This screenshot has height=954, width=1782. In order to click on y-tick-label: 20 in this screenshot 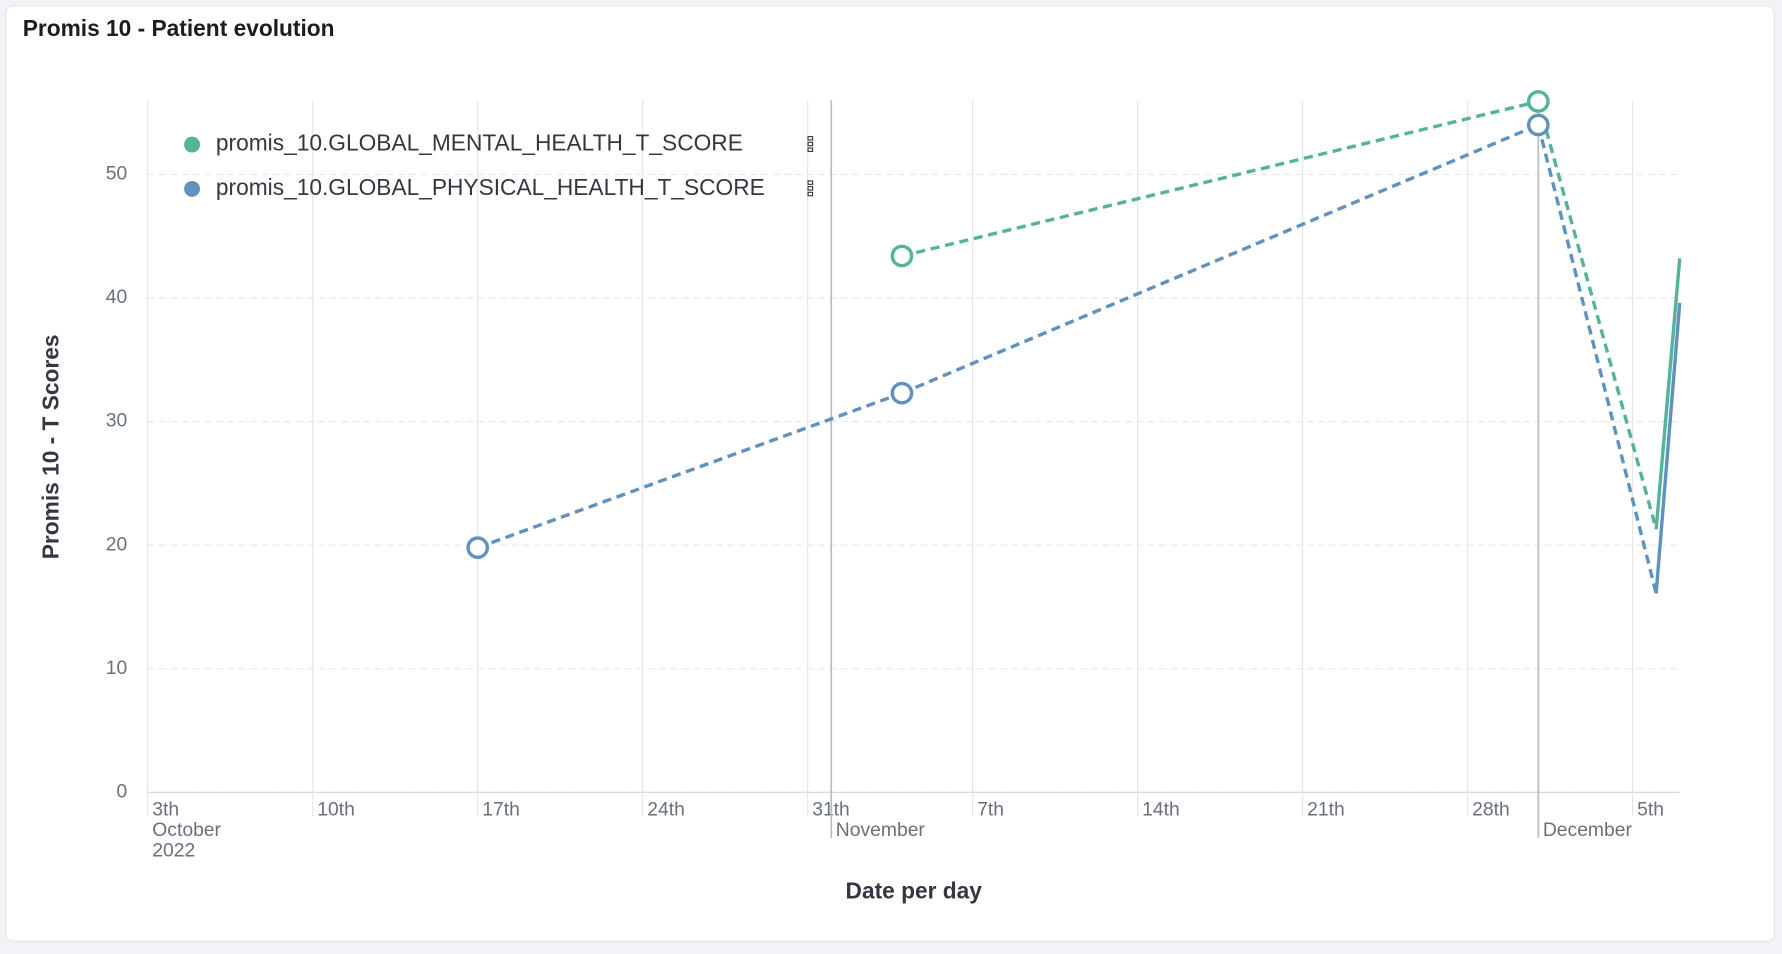, I will do `click(116, 544)`.